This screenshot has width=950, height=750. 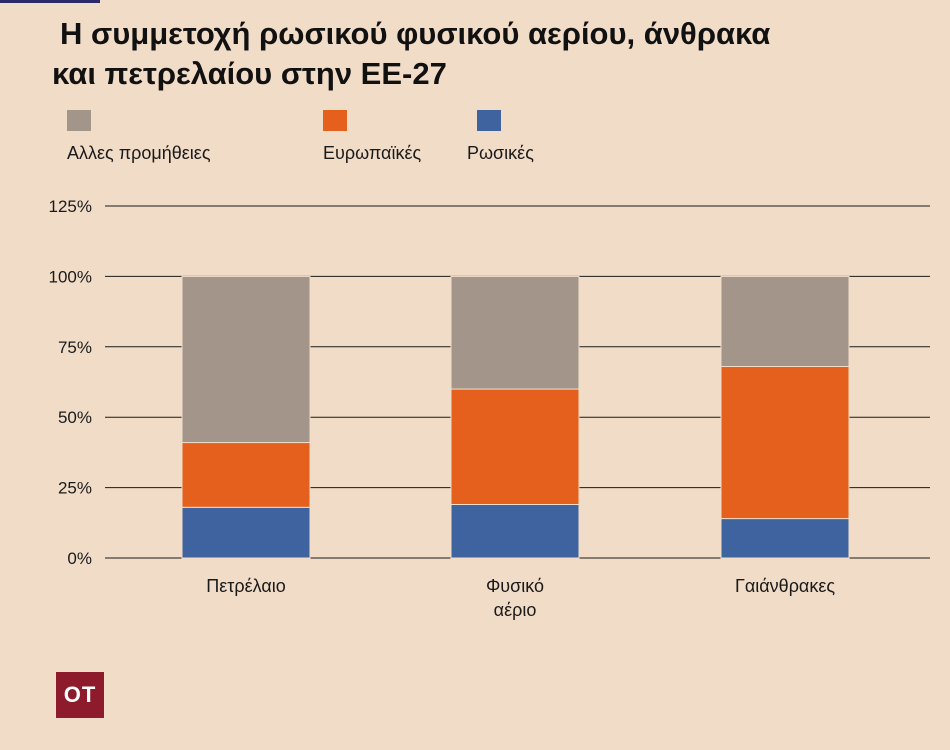 I want to click on legend-label: Αλλες προμήθειες, so click(x=139, y=153).